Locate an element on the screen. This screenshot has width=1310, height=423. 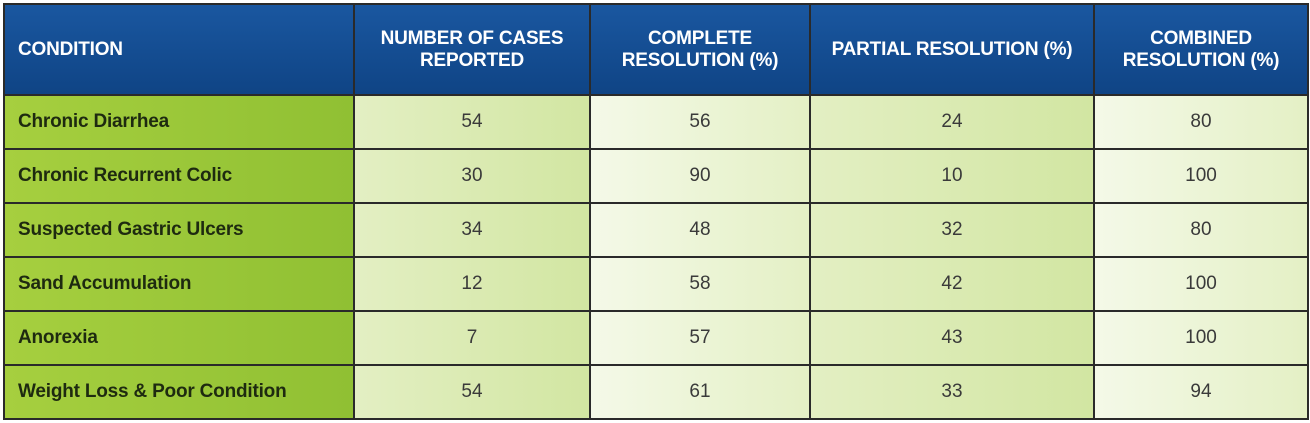
complete-resolution-cell: 61 is located at coordinates (700, 392).